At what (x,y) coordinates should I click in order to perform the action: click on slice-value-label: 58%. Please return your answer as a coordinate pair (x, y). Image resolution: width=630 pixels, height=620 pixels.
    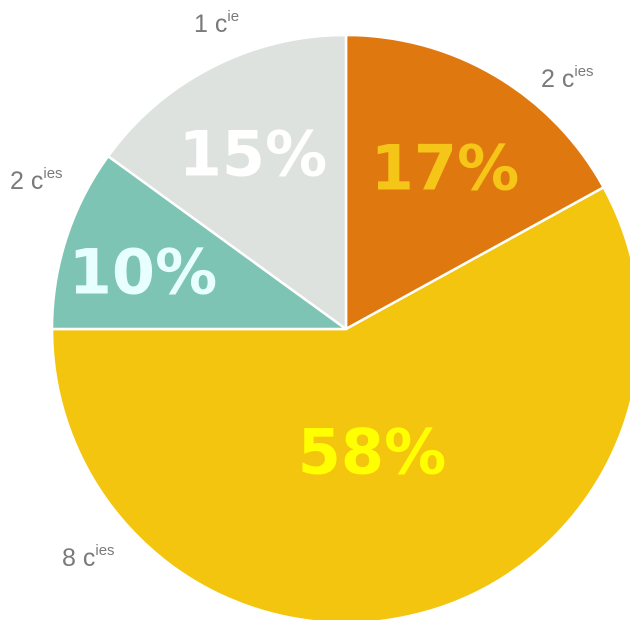
    Looking at the image, I should click on (372, 452).